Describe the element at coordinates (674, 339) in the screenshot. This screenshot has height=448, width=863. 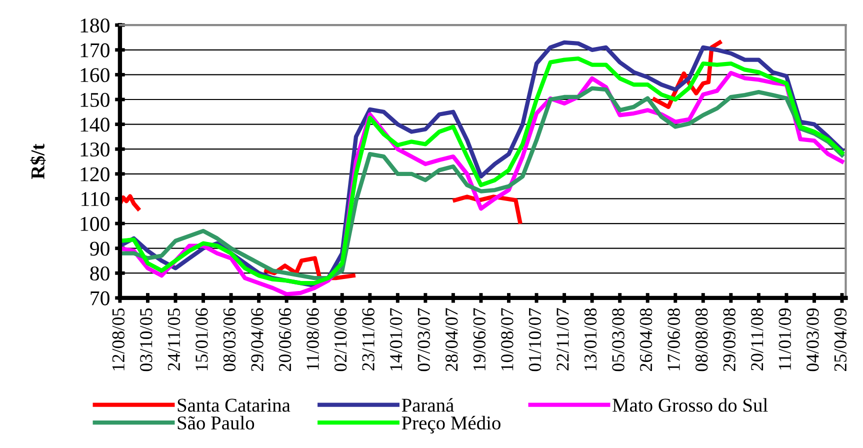
I see `x-tick-label: 17/06/08` at that location.